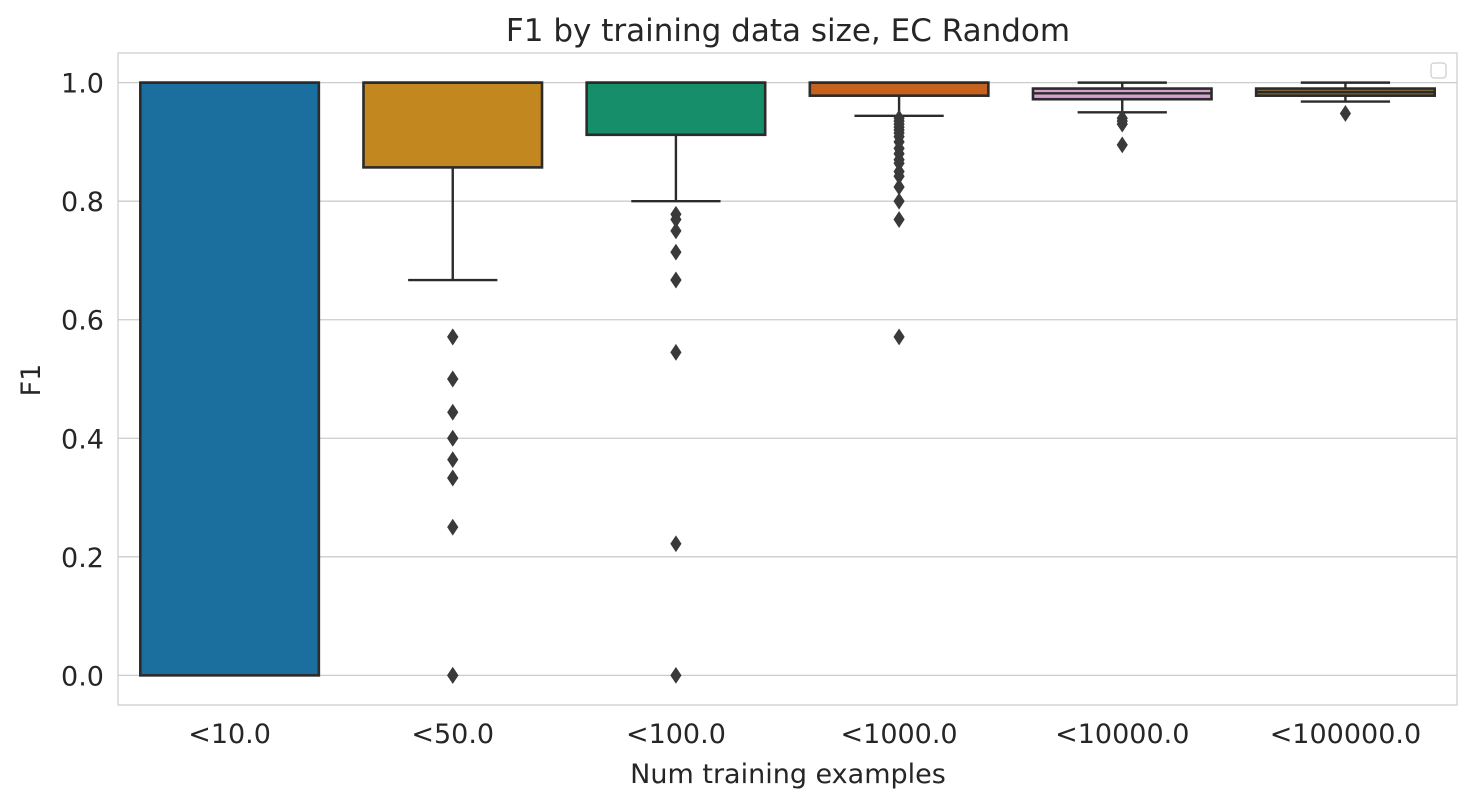  What do you see at coordinates (31, 380) in the screenshot?
I see `y-axis-label: F1` at bounding box center [31, 380].